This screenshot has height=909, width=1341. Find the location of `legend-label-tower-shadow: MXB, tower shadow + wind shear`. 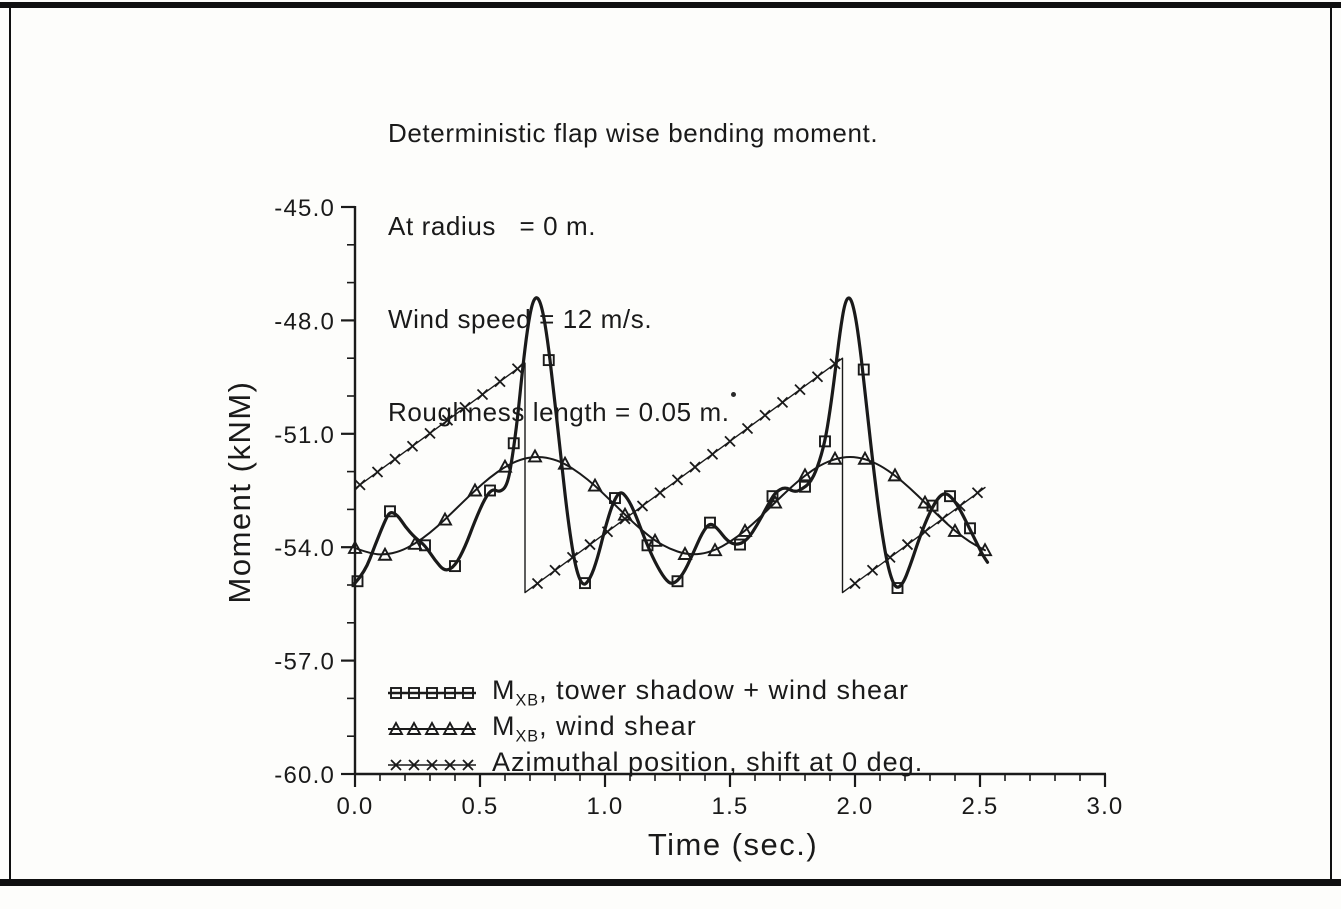

legend-label-tower-shadow: MXB, tower shadow + wind shear is located at coordinates (700, 692).